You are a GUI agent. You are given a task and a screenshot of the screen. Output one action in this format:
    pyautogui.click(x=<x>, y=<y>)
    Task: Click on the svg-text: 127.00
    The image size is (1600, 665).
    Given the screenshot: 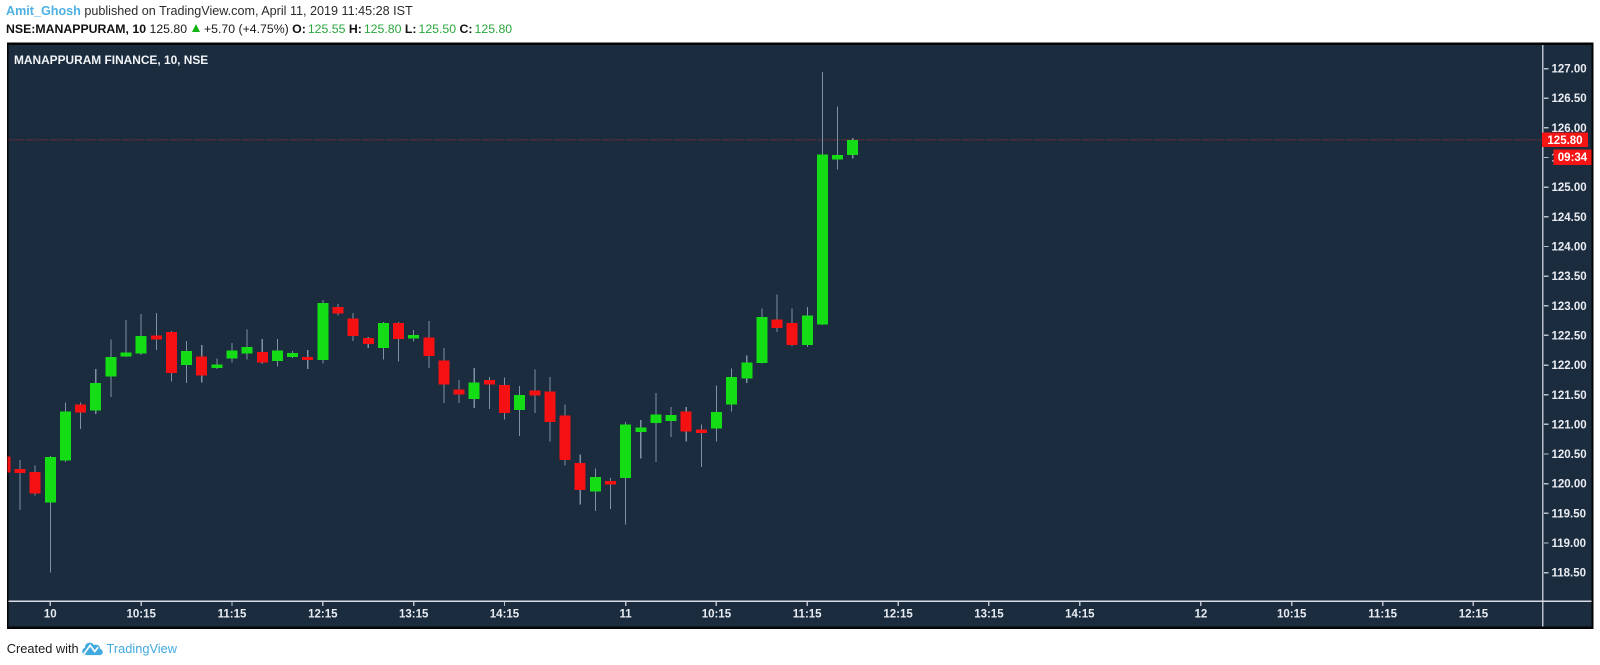 What is the action you would take?
    pyautogui.click(x=1569, y=70)
    